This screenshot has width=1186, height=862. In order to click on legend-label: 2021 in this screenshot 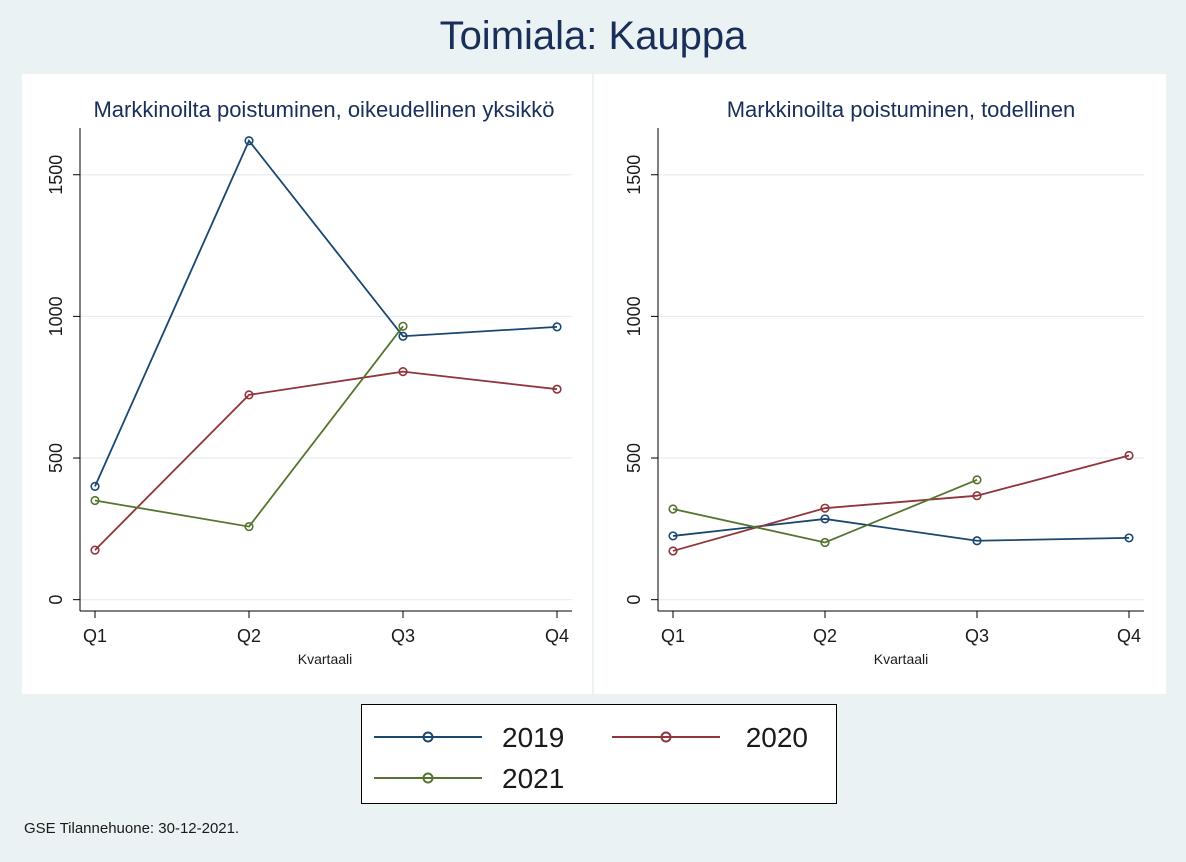, I will do `click(533, 778)`.